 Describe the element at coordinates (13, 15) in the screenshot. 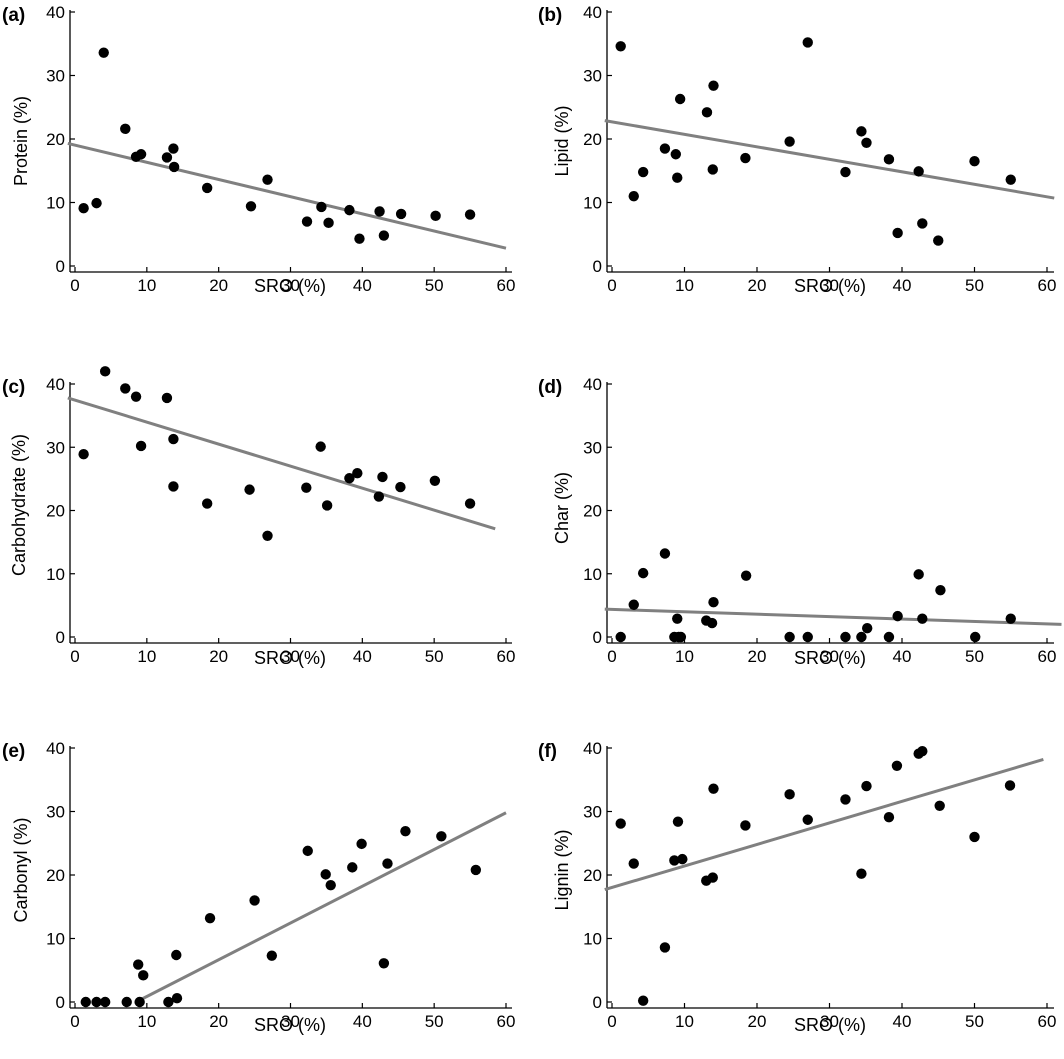

I see `panel-label: (a)` at that location.